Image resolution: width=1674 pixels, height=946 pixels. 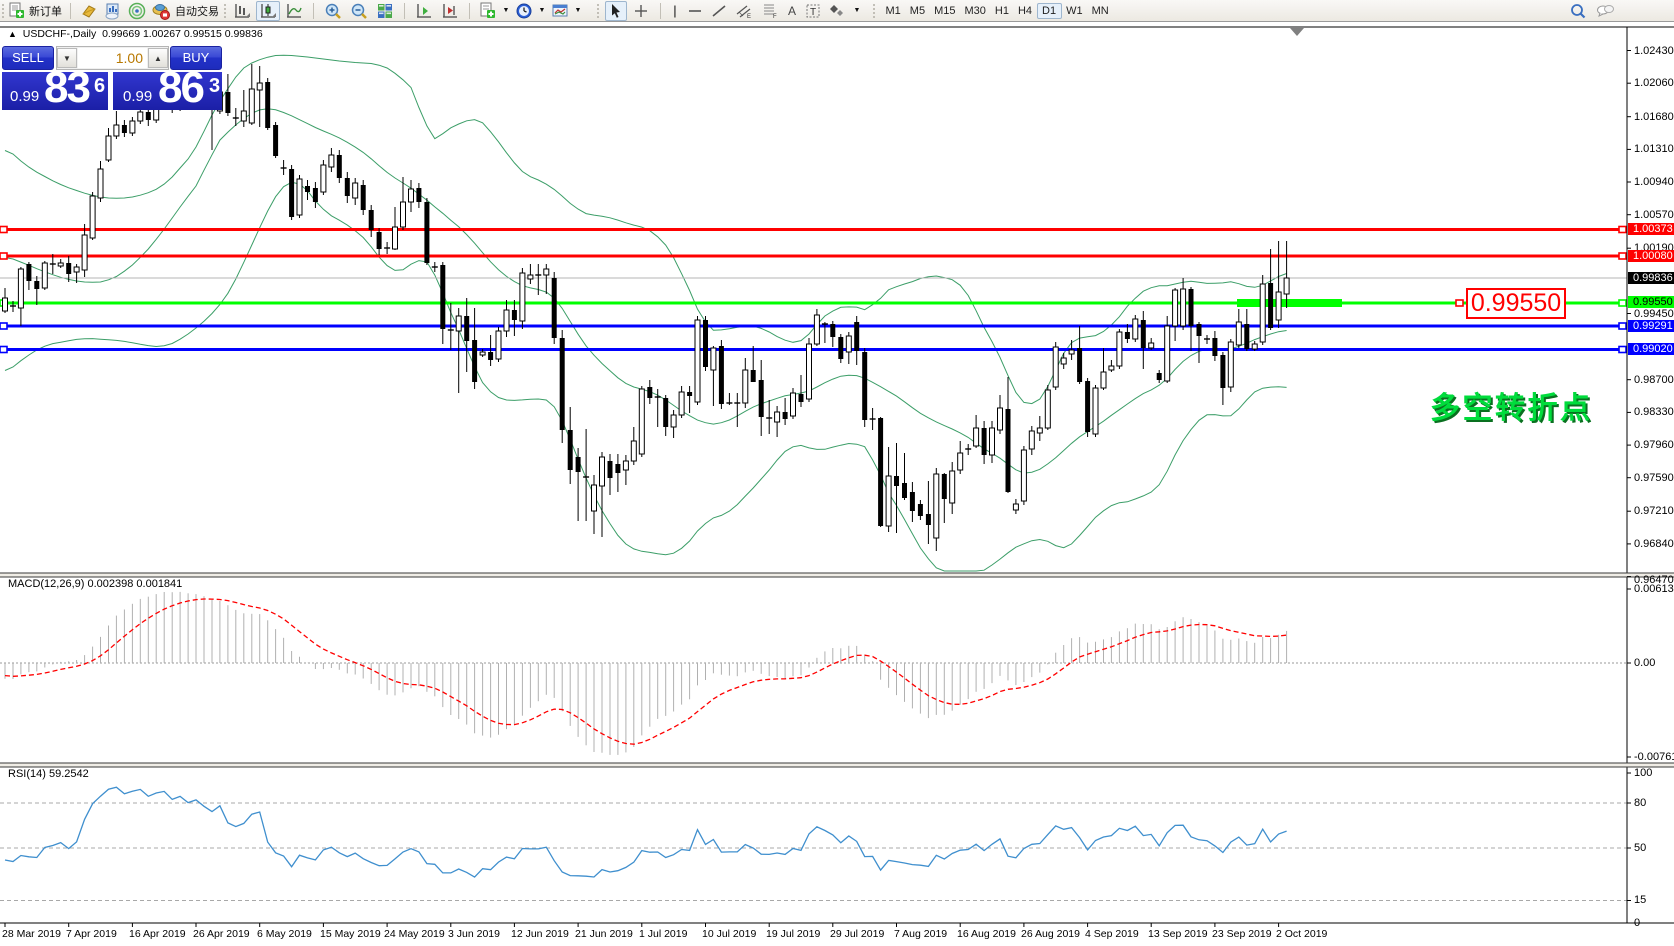 I want to click on svg-text: T, so click(x=813, y=12).